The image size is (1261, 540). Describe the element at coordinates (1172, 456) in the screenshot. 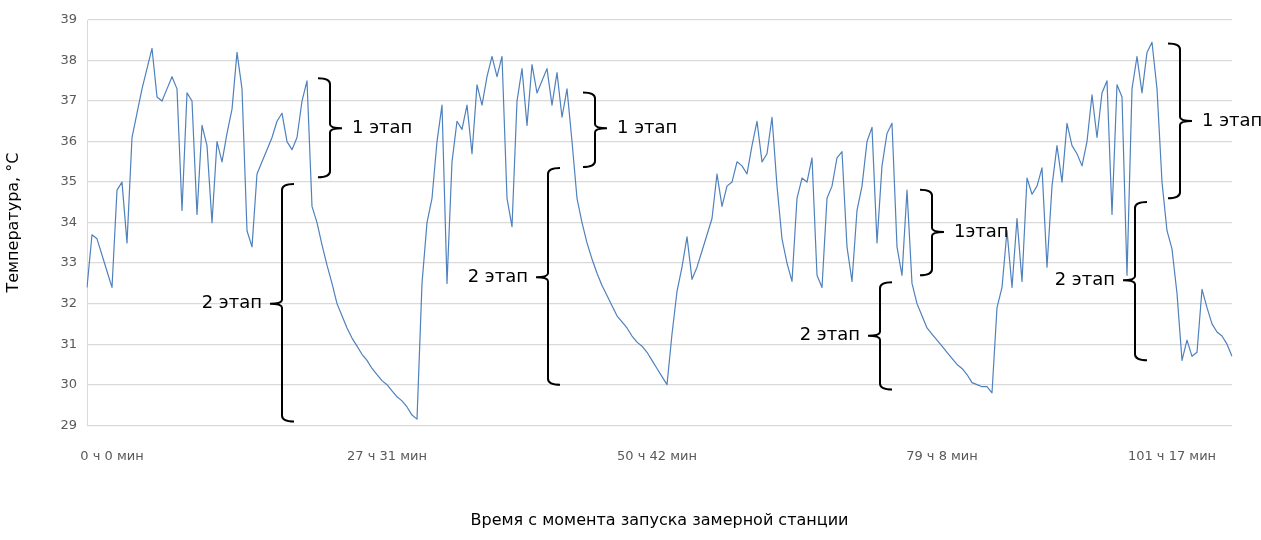

I see `x-tick-label: 101 ч 17 мин` at that location.